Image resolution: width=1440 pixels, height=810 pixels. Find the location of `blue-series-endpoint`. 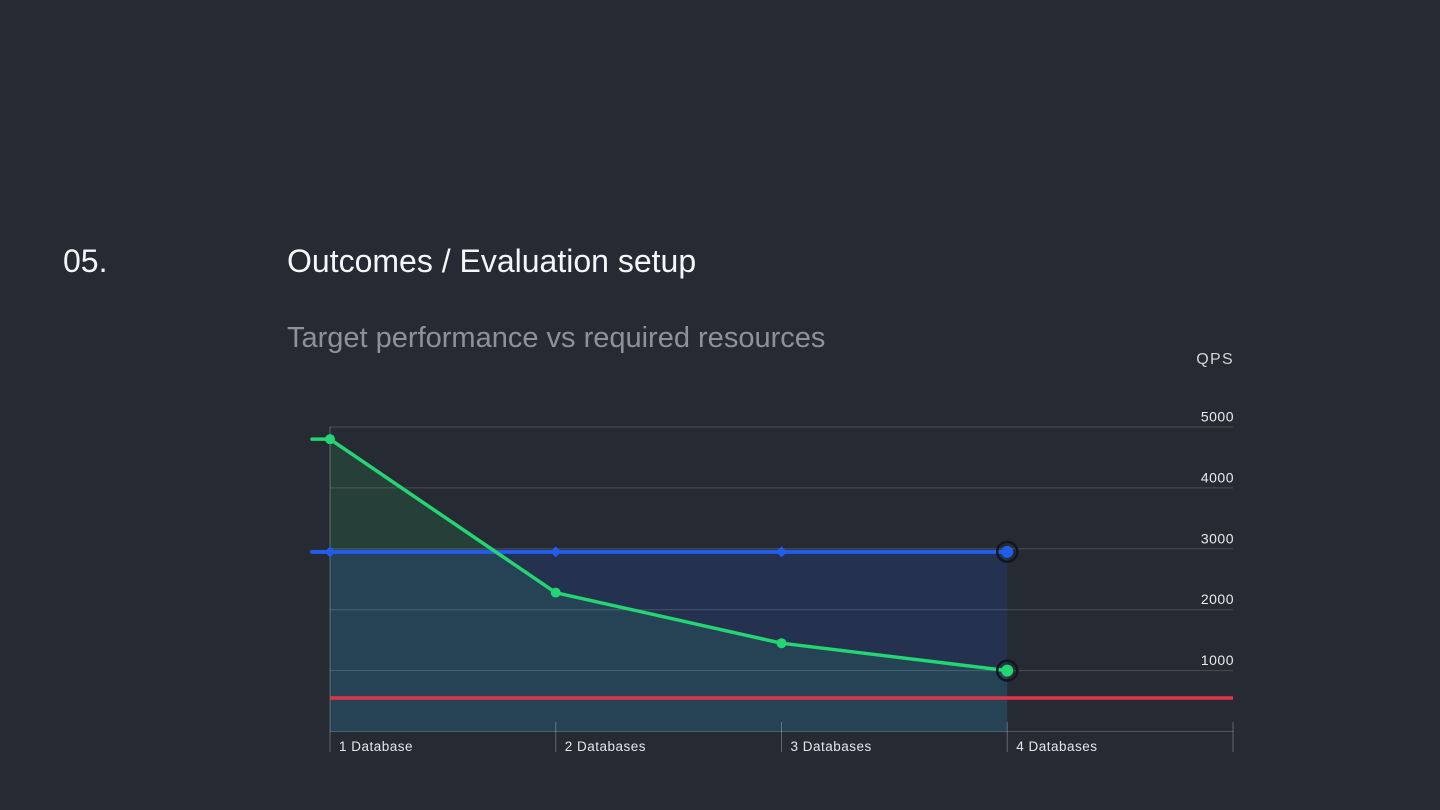

blue-series-endpoint is located at coordinates (1007, 551).